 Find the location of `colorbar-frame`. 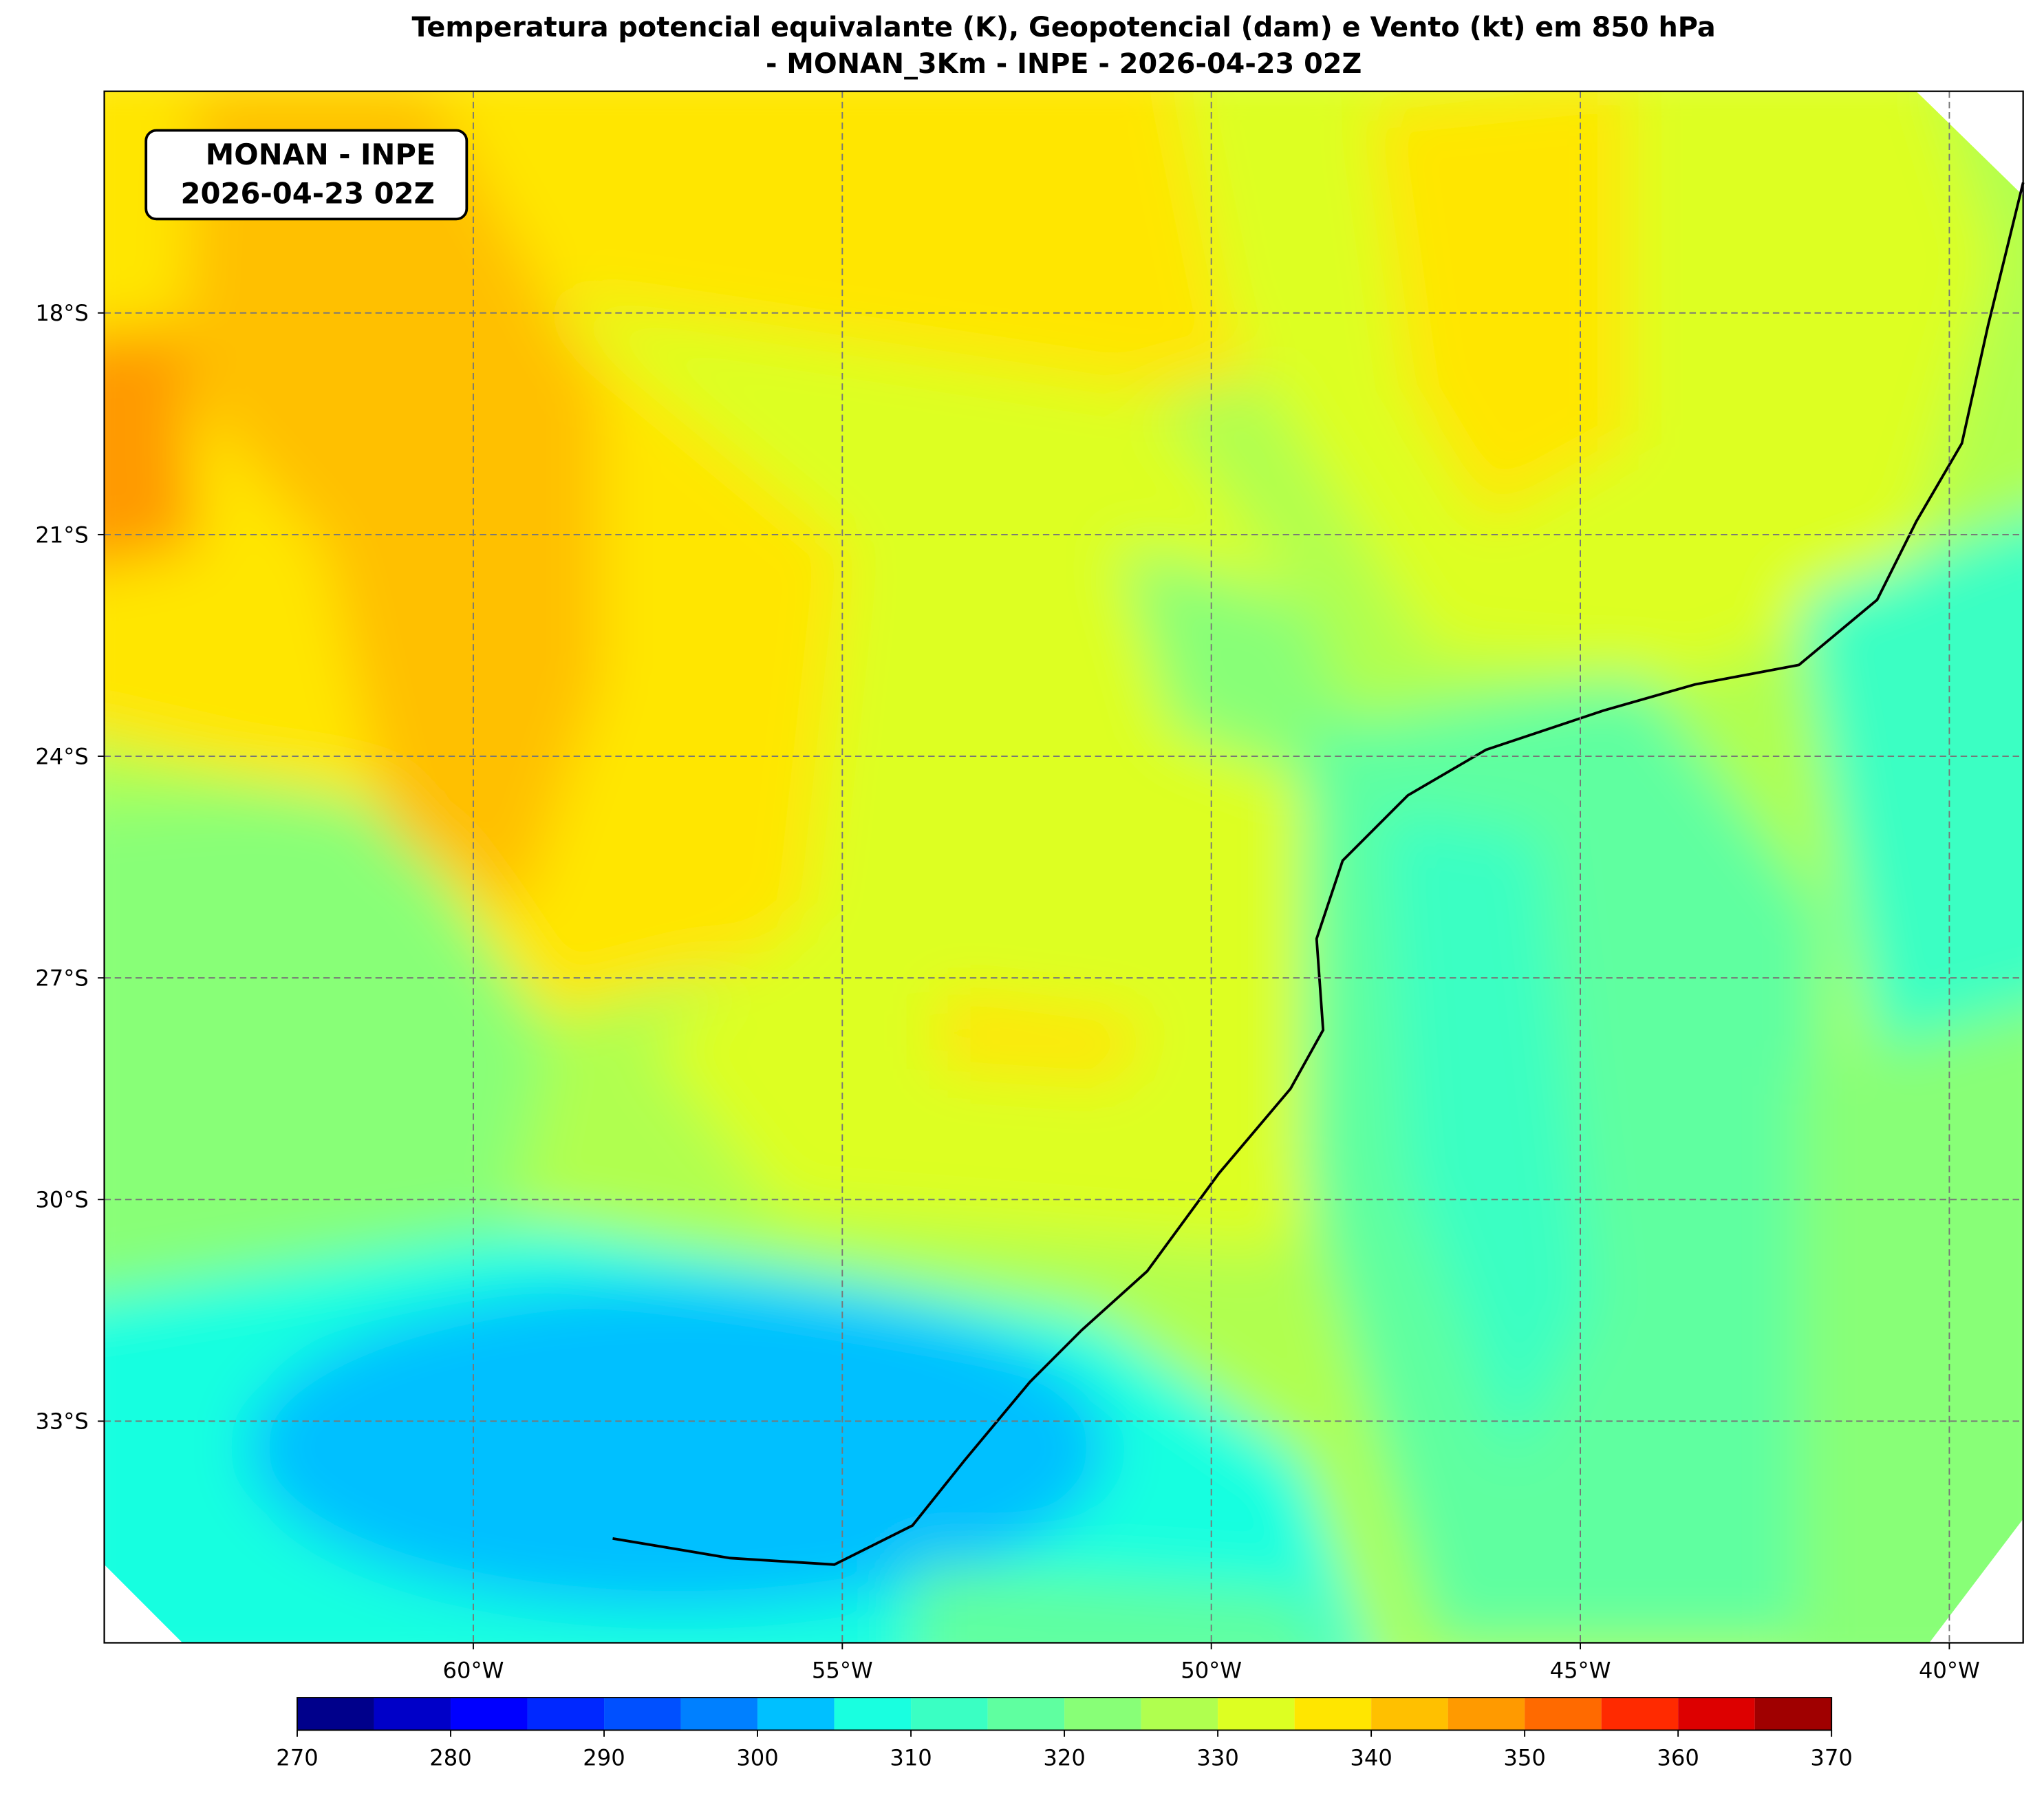

colorbar-frame is located at coordinates (1065, 1714).